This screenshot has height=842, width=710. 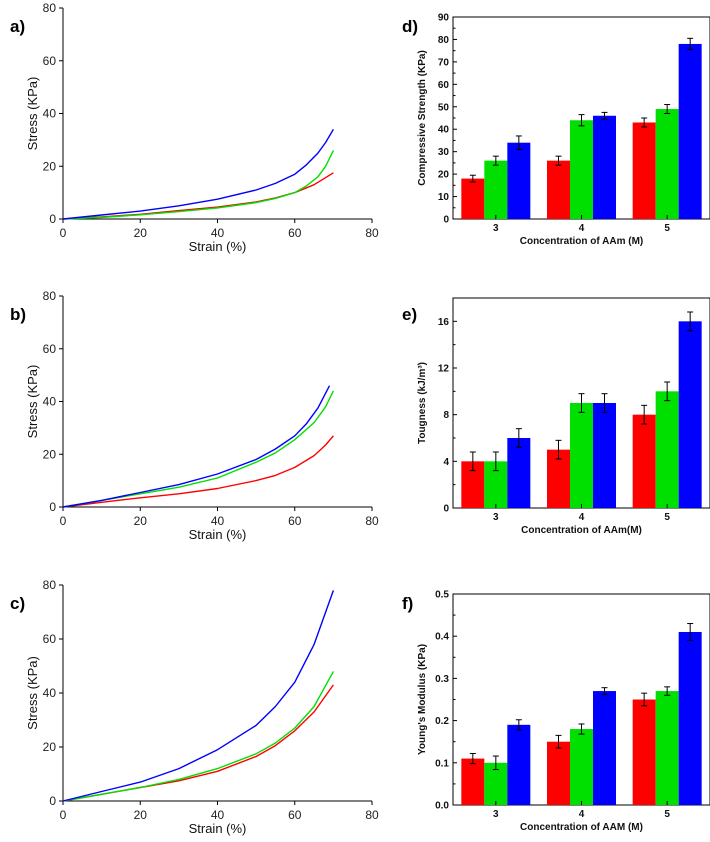 I want to click on y-axis-title: Compressive Strength (KPa), so click(x=422, y=118).